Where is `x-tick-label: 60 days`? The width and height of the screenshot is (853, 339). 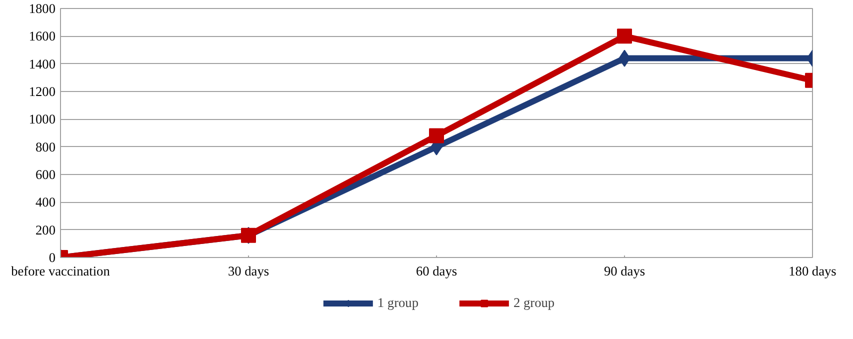
x-tick-label: 60 days is located at coordinates (437, 271).